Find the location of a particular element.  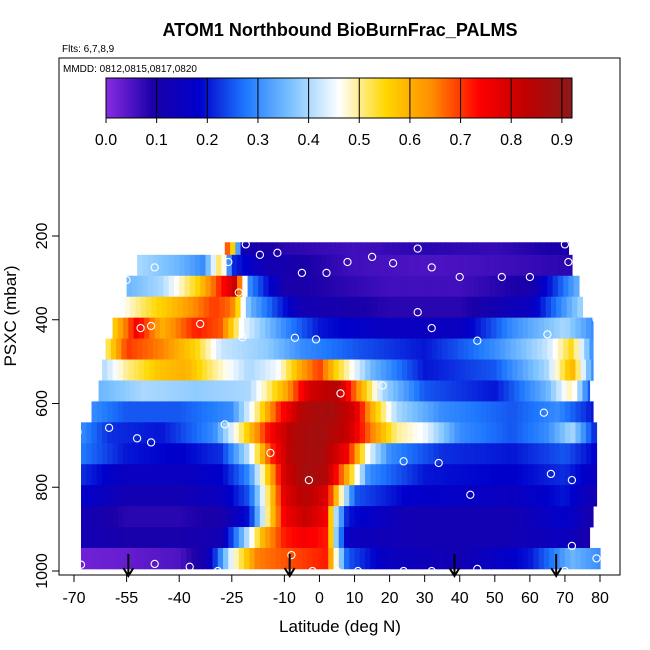

x-tick-label: -70 is located at coordinates (73, 598).